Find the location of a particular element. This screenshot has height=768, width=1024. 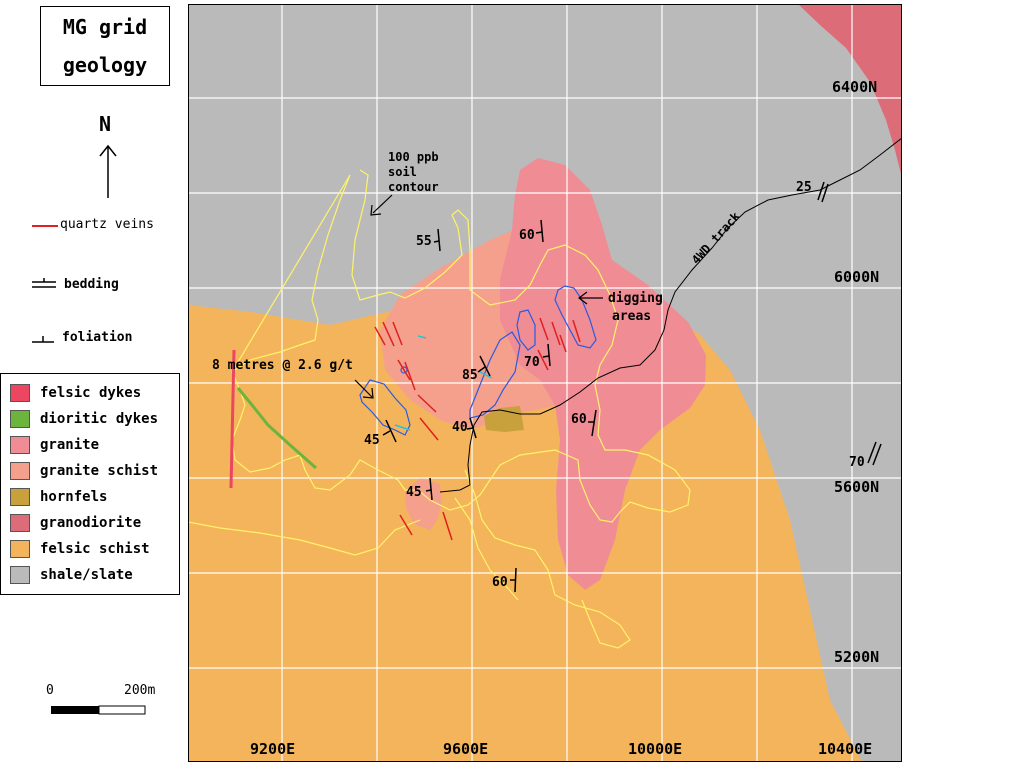

legend-item: dioritic dykes is located at coordinates (95, 419).